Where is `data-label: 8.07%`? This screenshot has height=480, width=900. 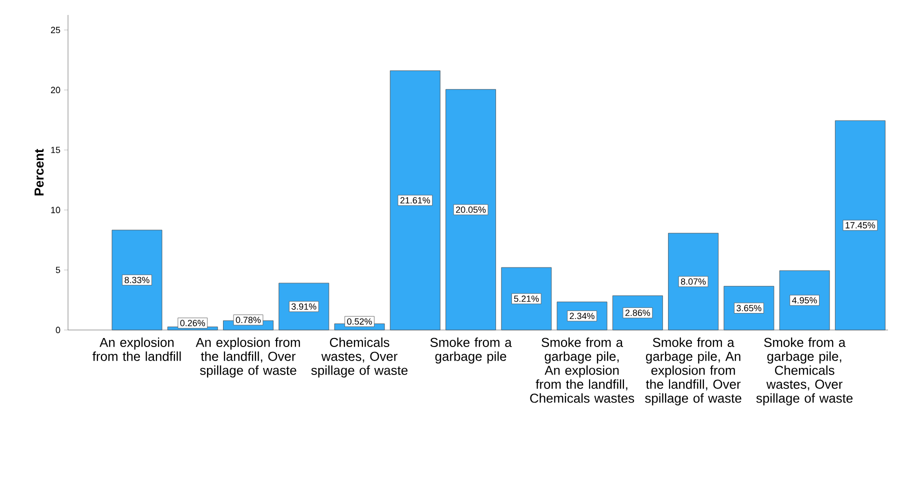
data-label: 8.07% is located at coordinates (693, 281).